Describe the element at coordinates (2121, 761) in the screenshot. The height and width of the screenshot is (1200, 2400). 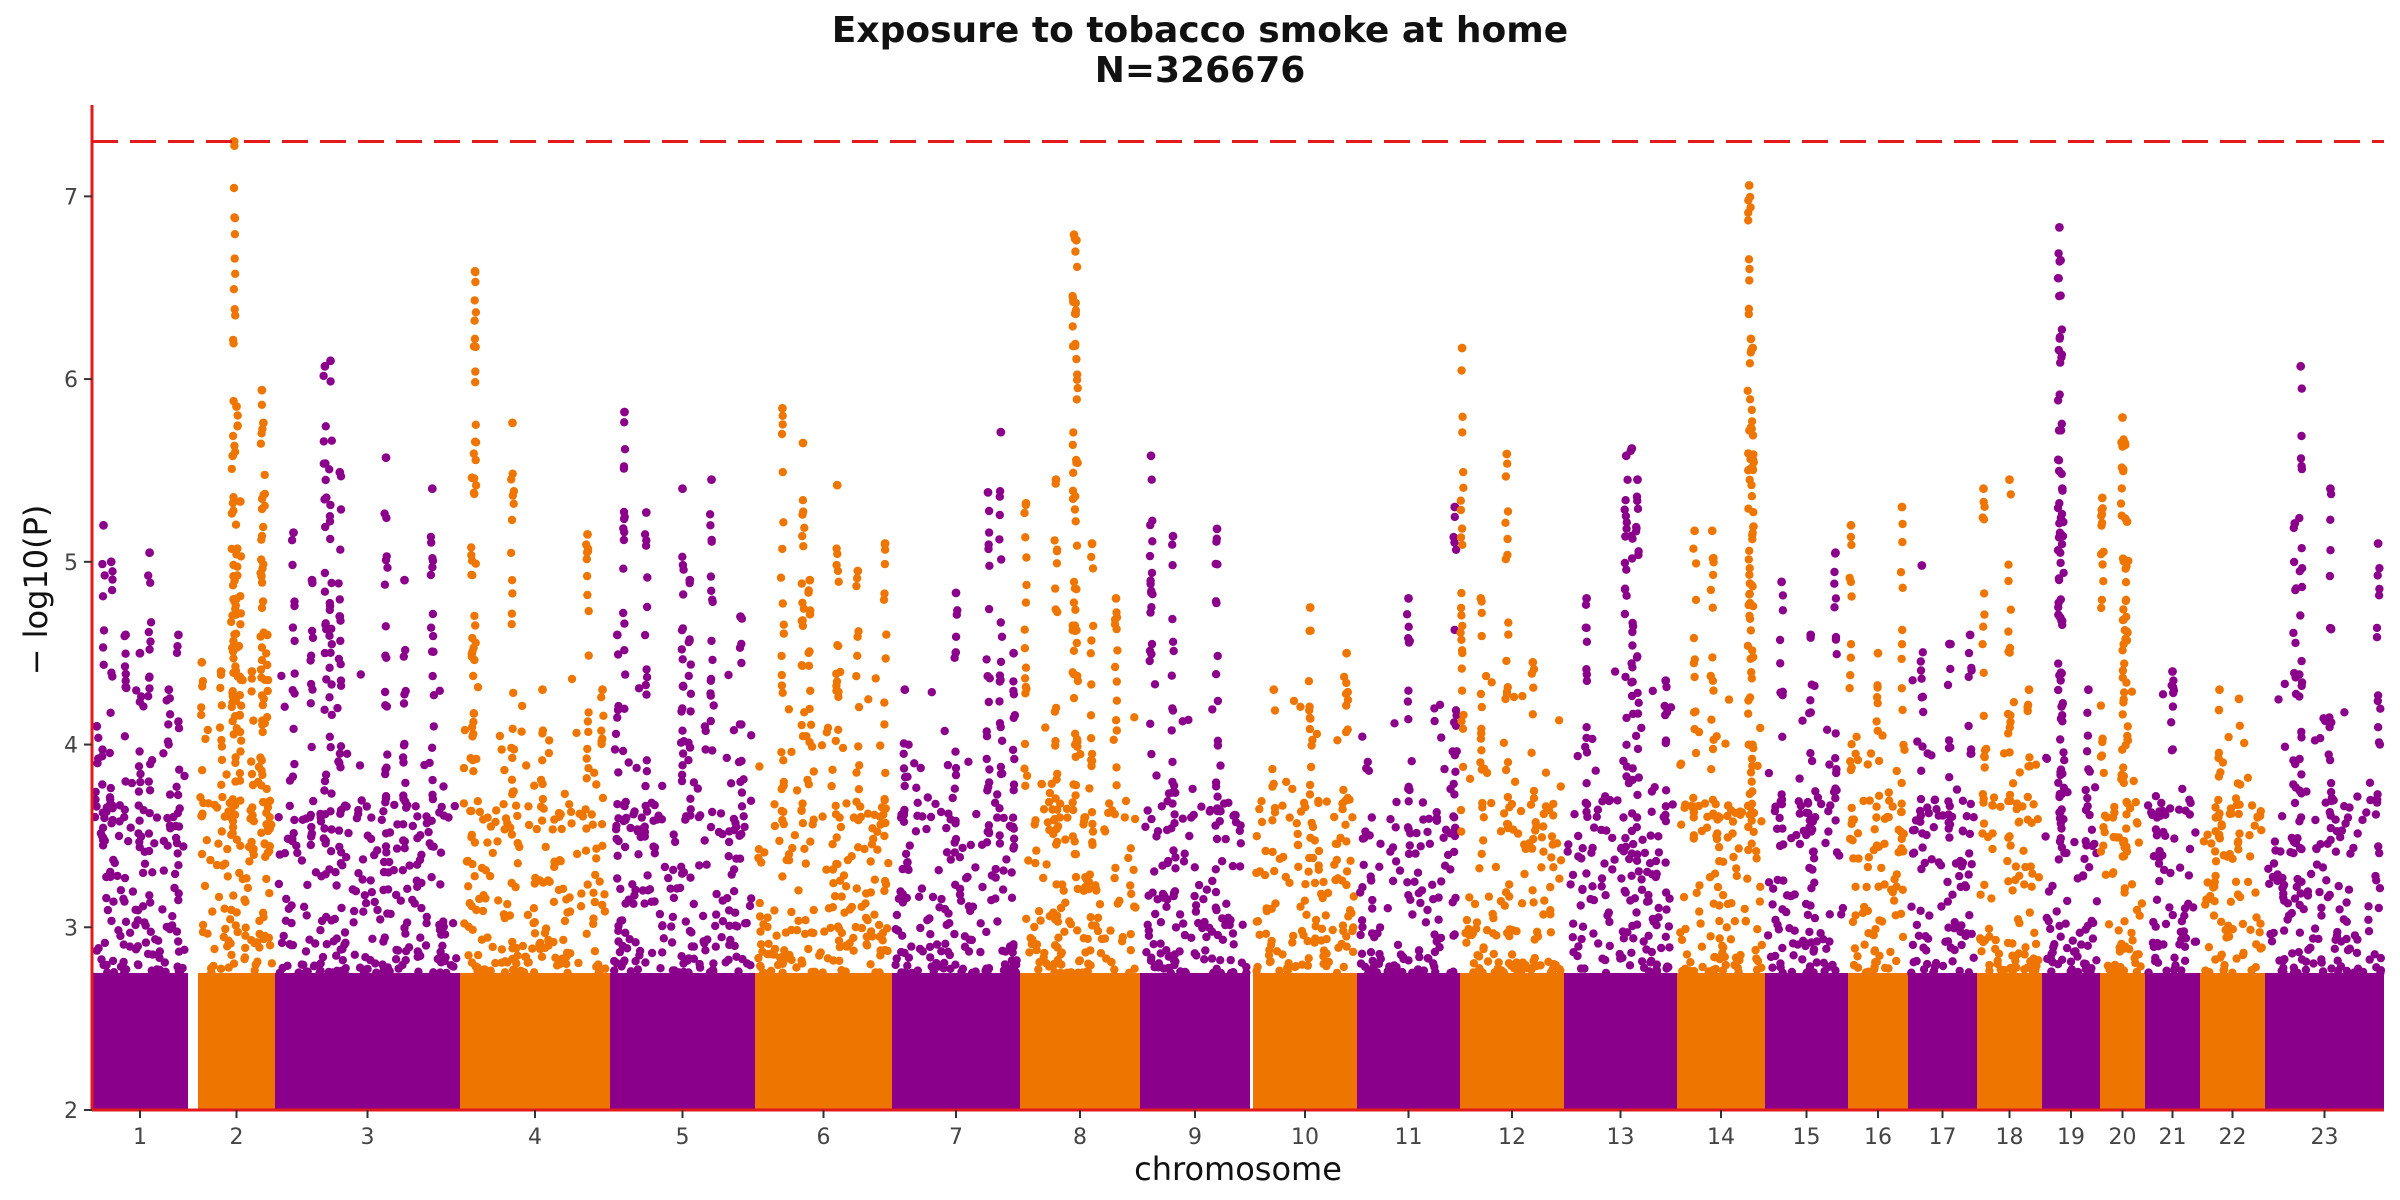
I see `chromosome-20-points` at that location.